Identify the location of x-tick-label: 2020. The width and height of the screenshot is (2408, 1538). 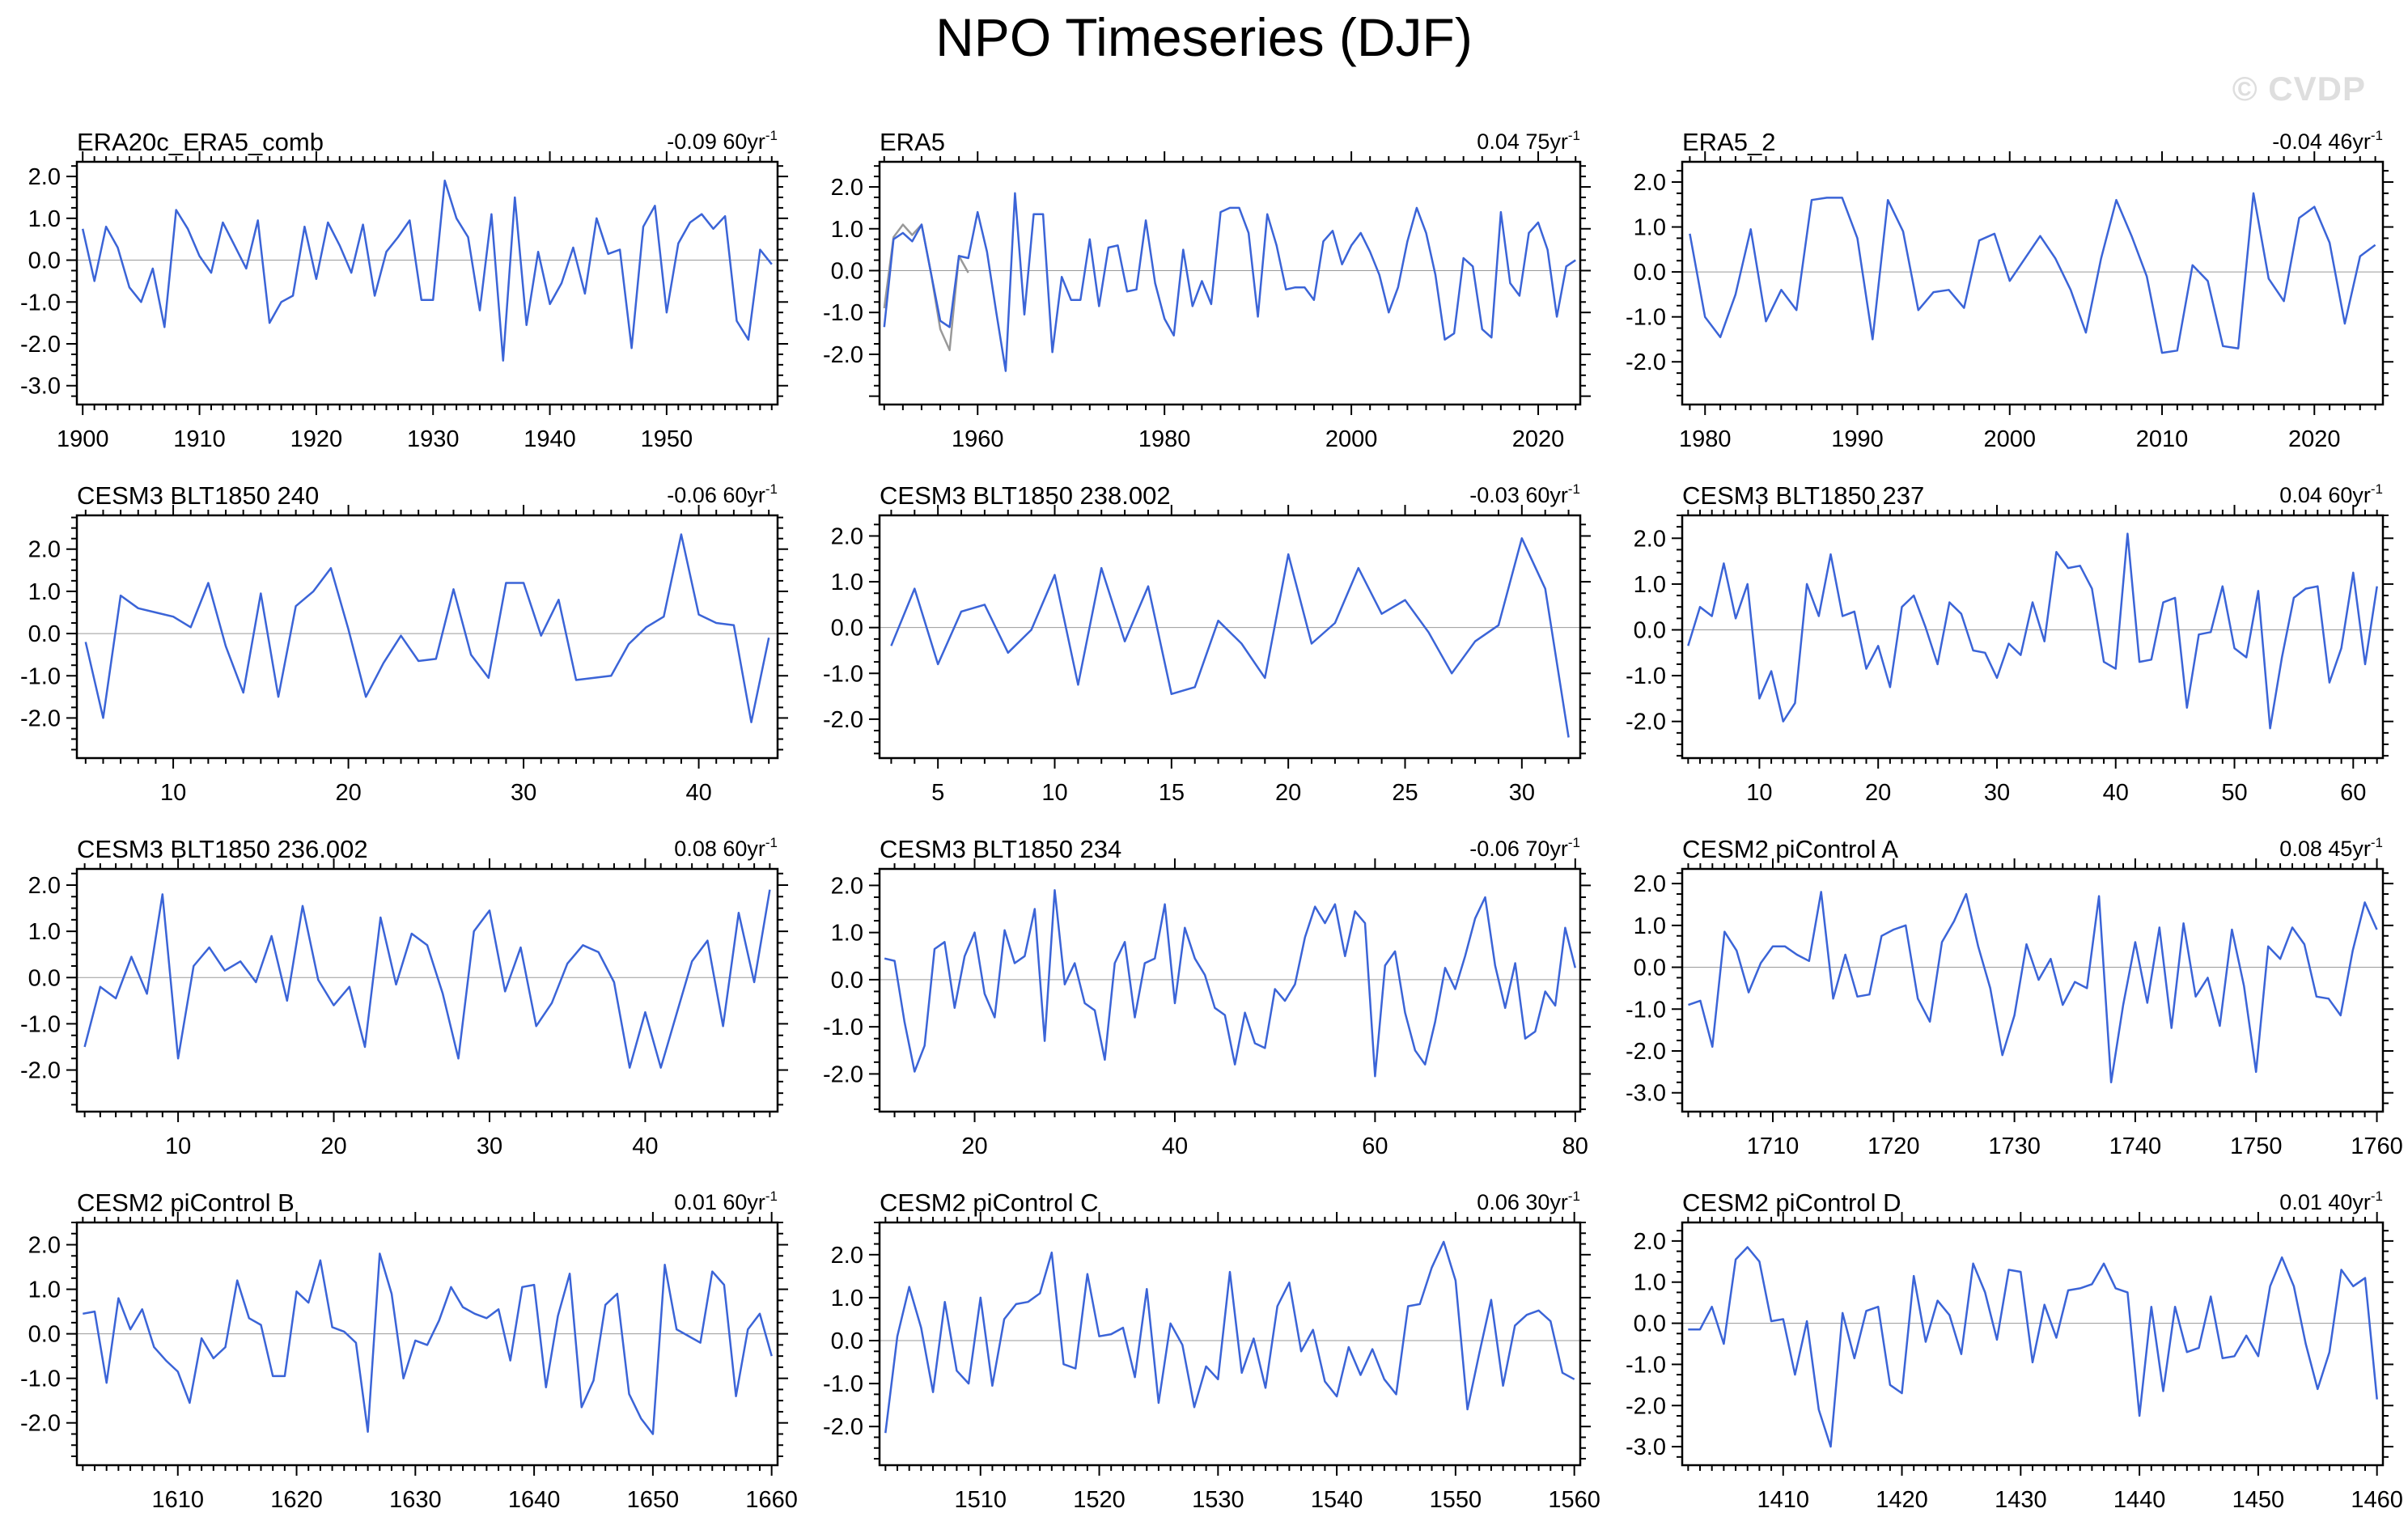
(1538, 439).